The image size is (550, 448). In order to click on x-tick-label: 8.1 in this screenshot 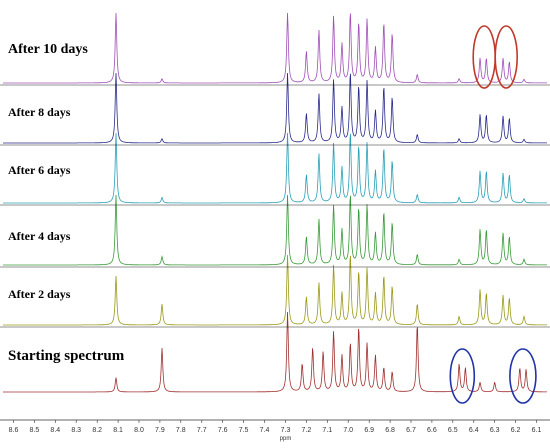, I will do `click(118, 430)`.